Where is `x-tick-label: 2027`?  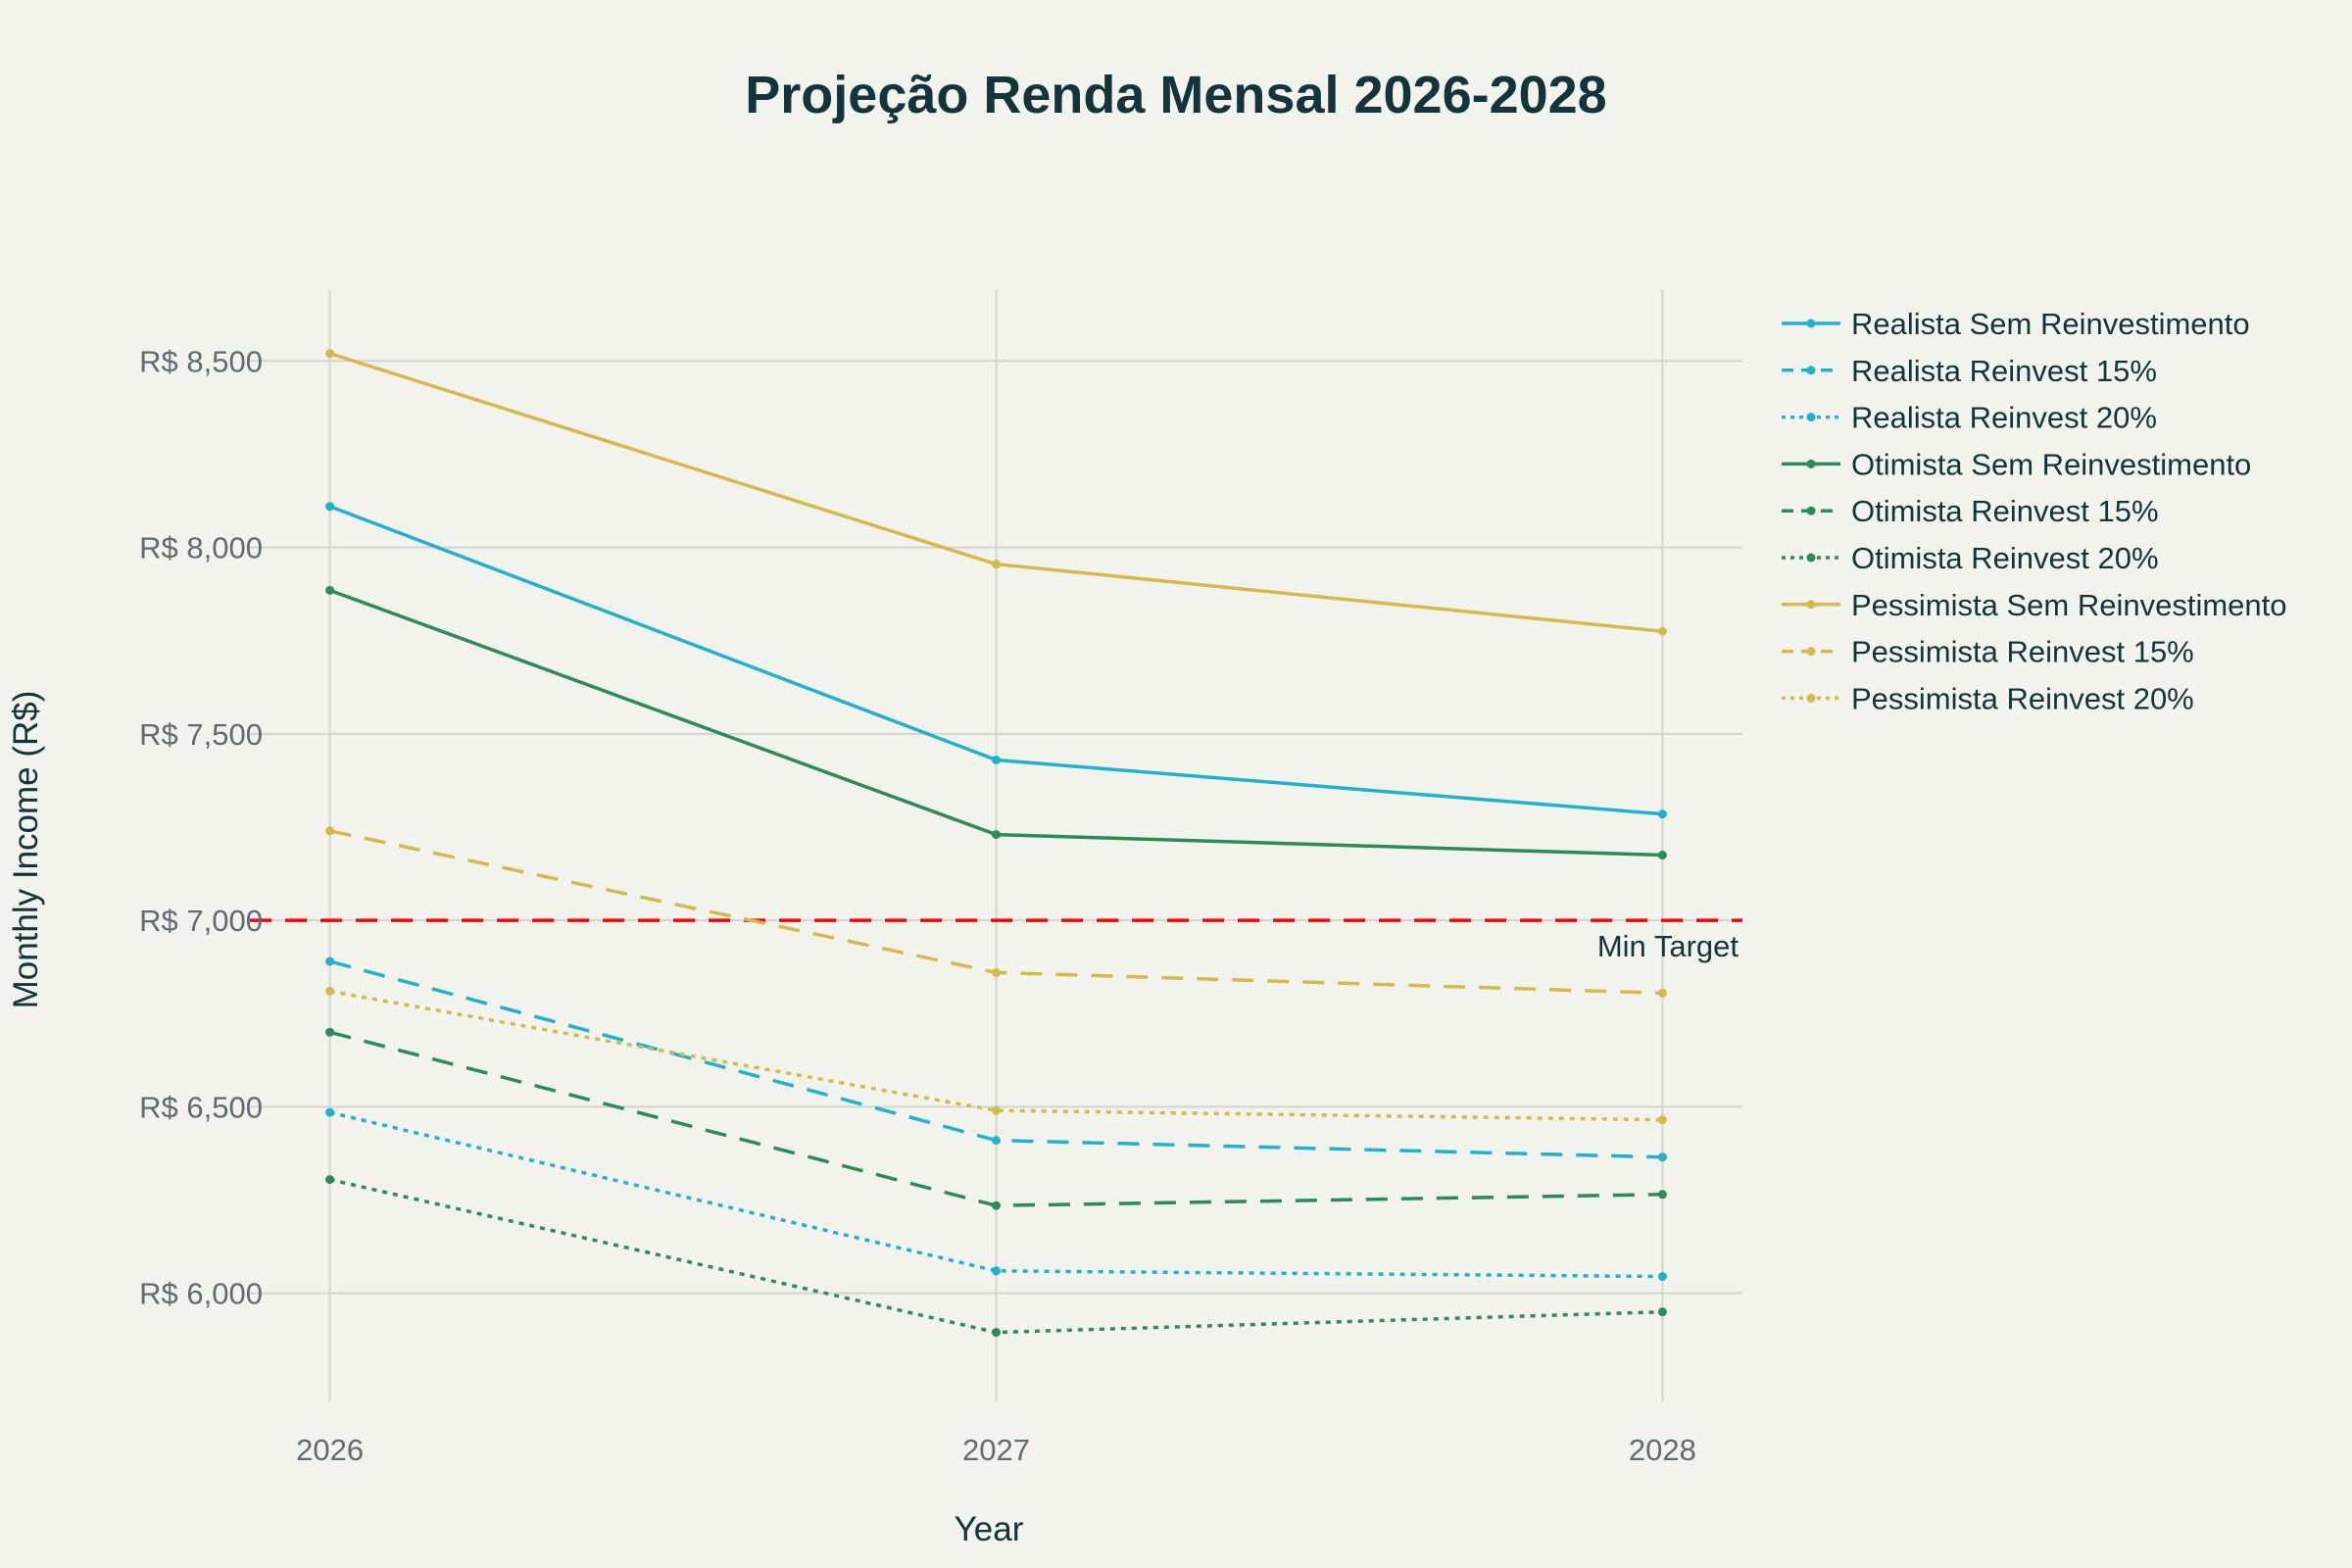 x-tick-label: 2027 is located at coordinates (996, 1450).